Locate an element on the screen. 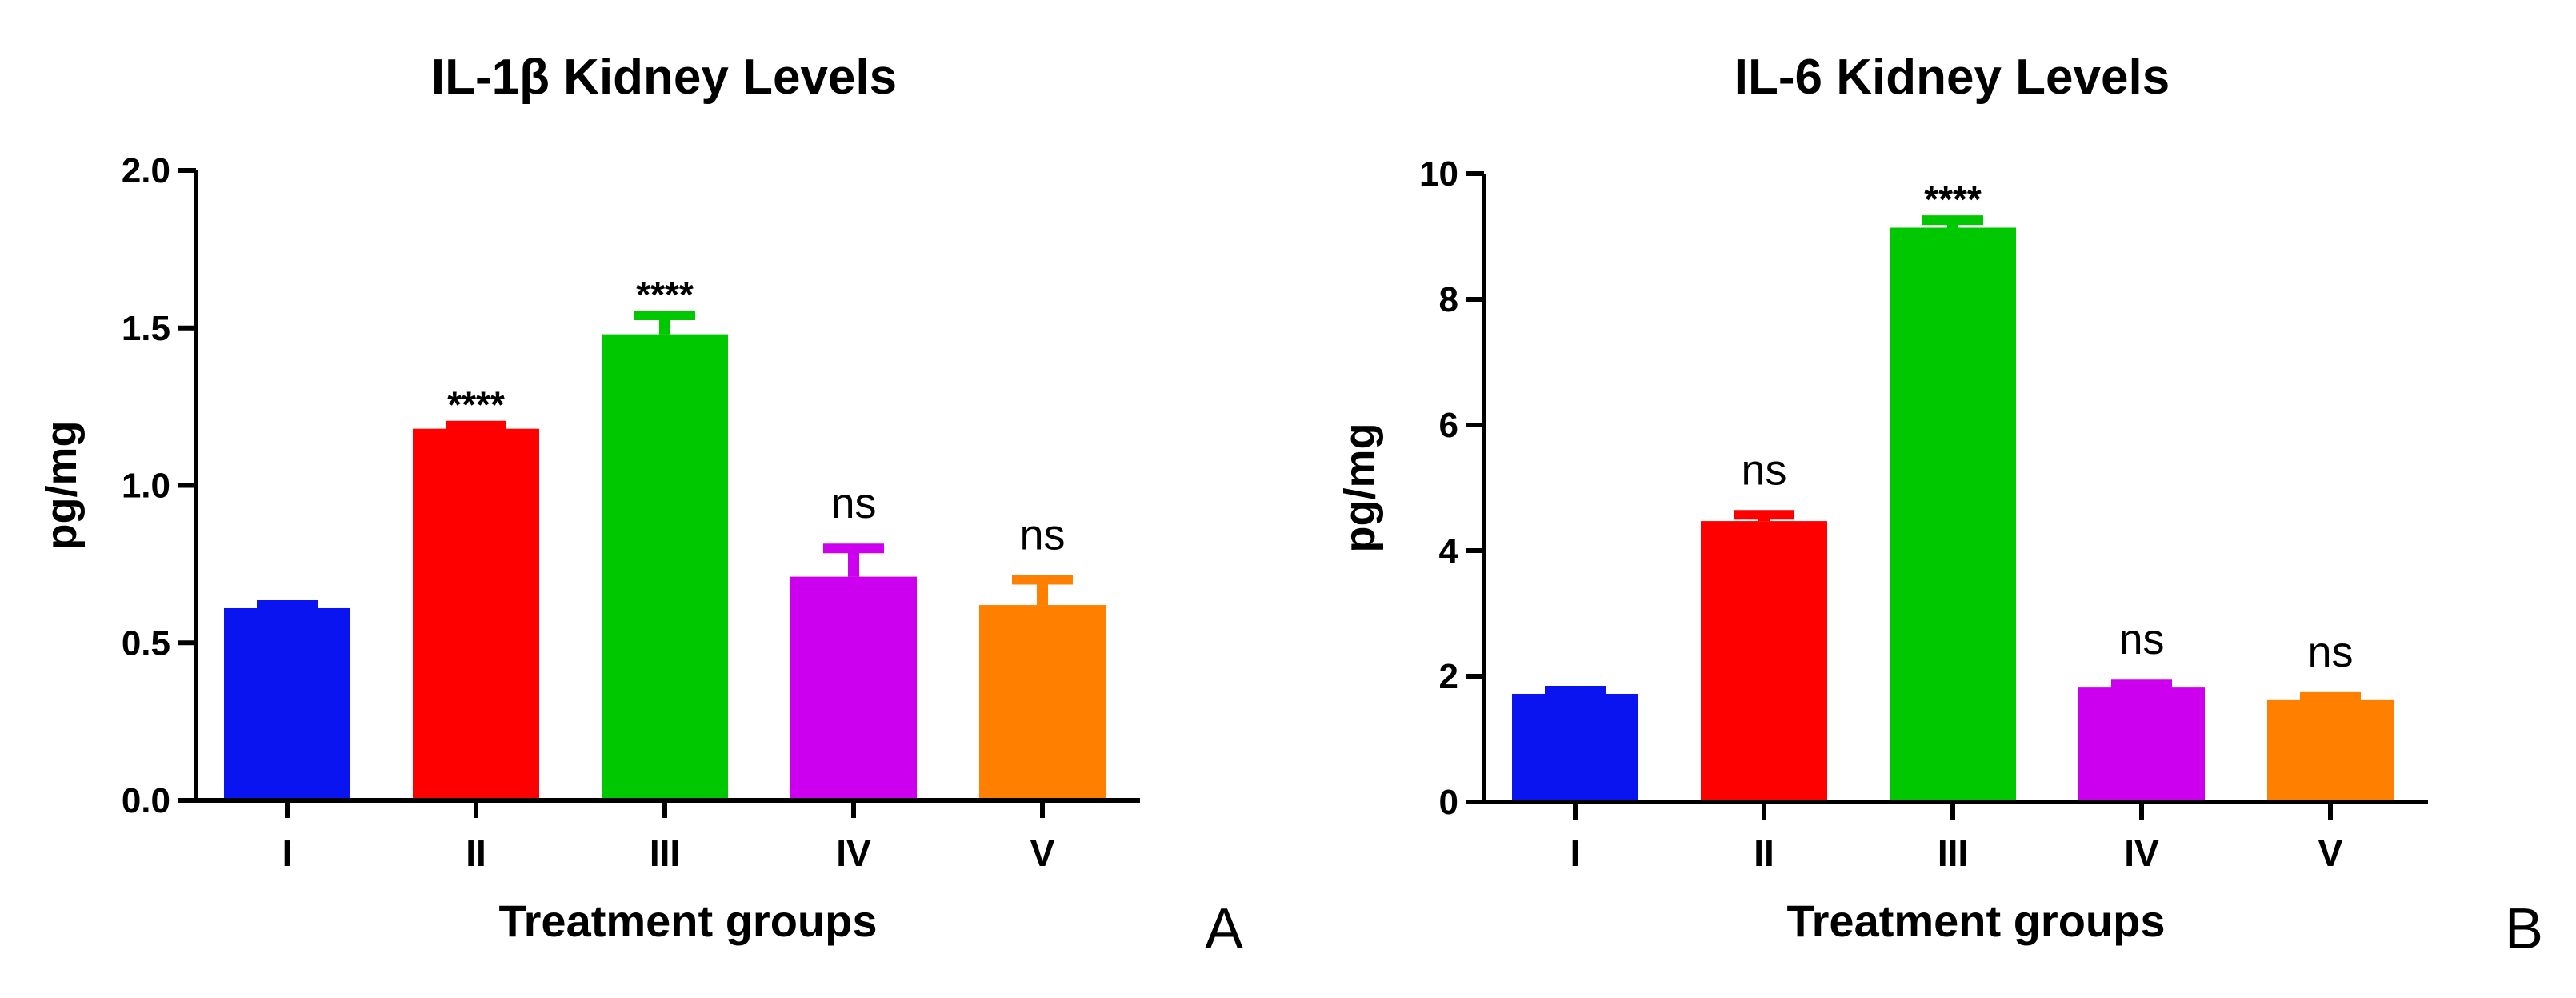  y-tick-label: 2 is located at coordinates (1448, 676).